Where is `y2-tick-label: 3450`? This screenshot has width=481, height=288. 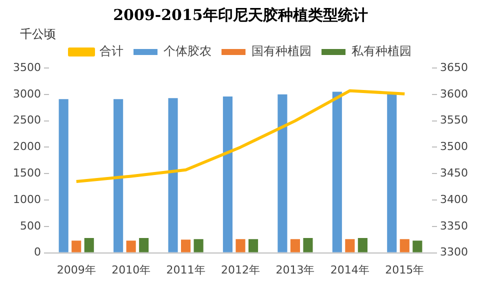 y2-tick-label: 3450 is located at coordinates (454, 173).